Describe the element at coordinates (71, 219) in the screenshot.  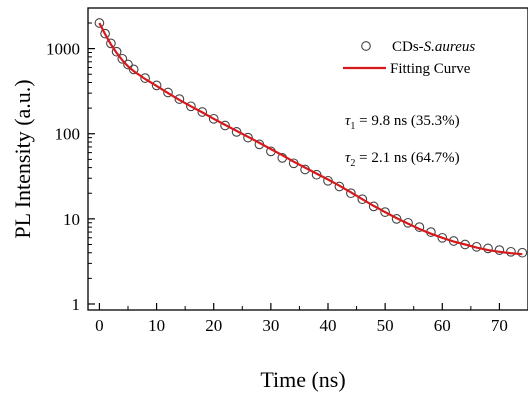
I see `y-tick-label: 10` at that location.